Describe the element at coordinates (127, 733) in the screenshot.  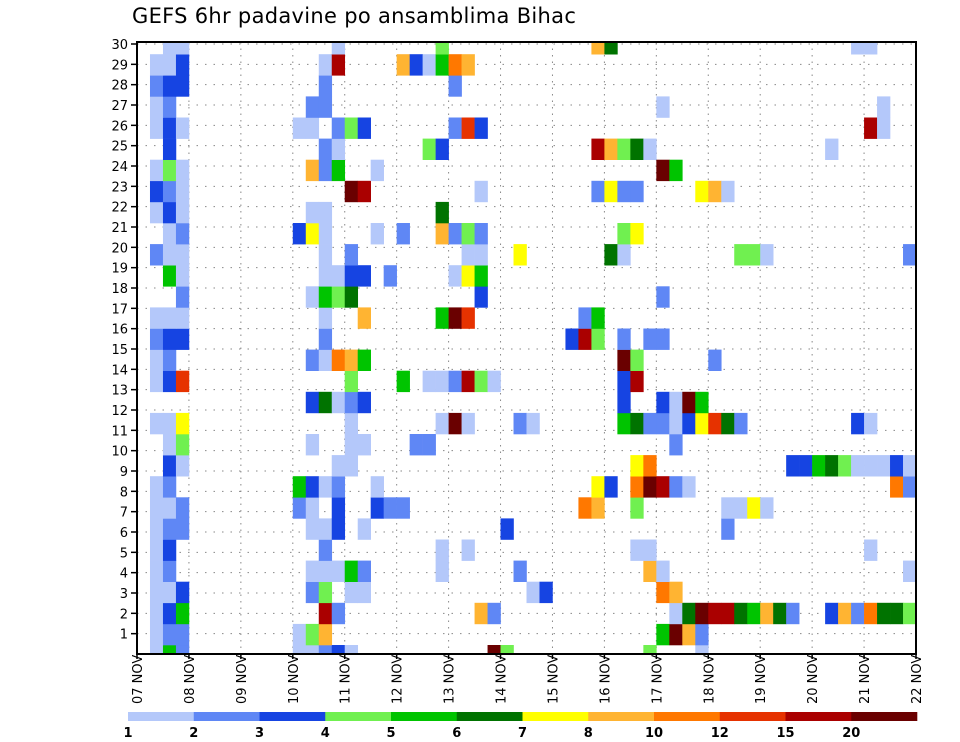
I see `colorbar-label: 1` at that location.